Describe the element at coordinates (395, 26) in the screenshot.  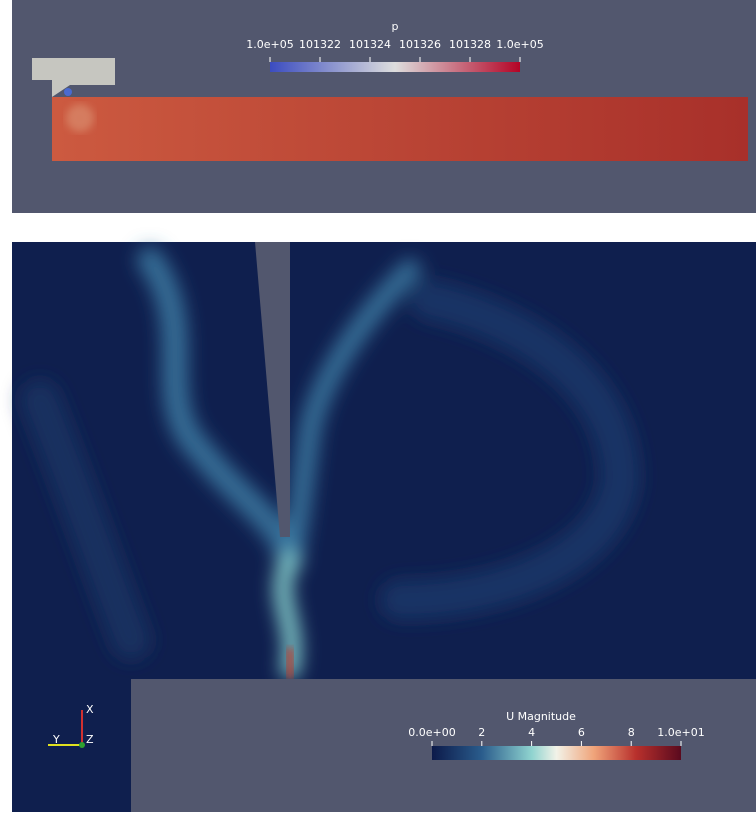
I see `colorbar-title: p` at that location.